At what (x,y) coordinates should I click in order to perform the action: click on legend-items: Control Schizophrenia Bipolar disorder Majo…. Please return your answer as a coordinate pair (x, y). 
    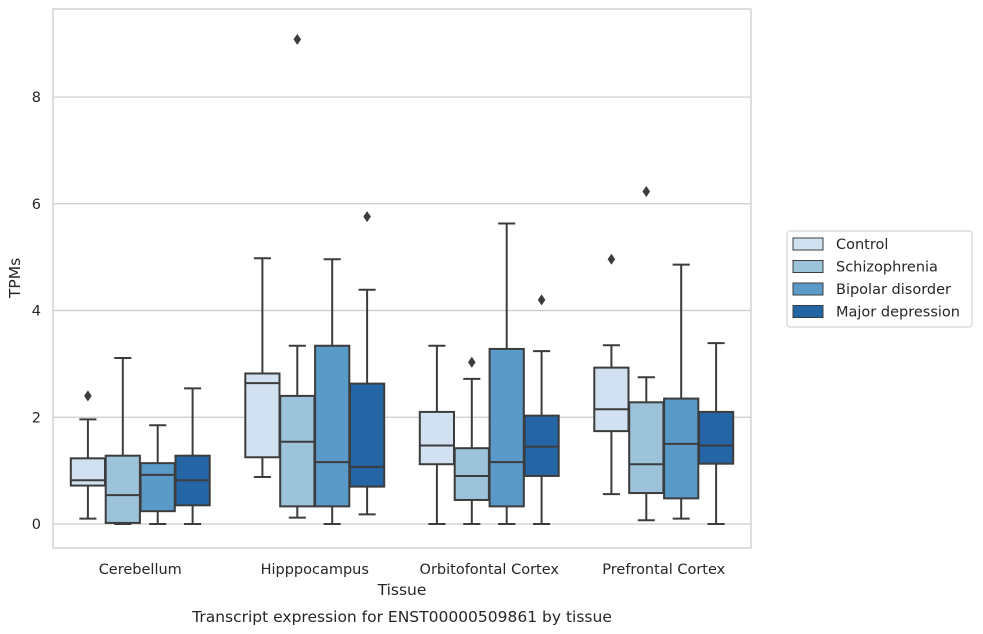
    Looking at the image, I should click on (876, 279).